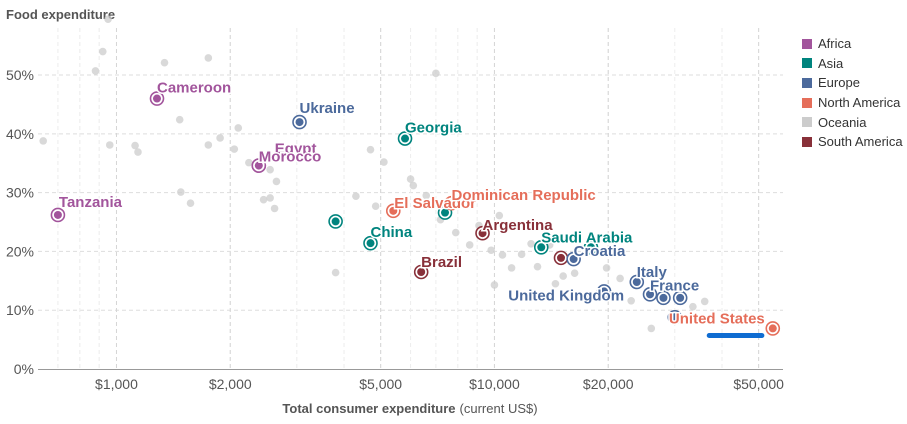 Image resolution: width=907 pixels, height=424 pixels. I want to click on legend-item-asia: Asia, so click(852, 64).